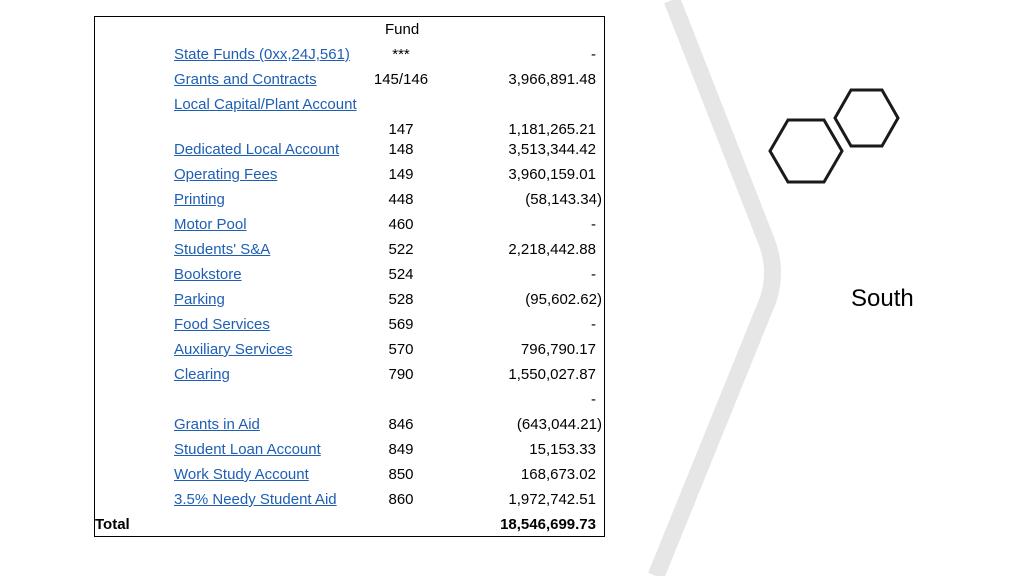 The image size is (1024, 576). I want to click on account-link: Printing, so click(199, 199).